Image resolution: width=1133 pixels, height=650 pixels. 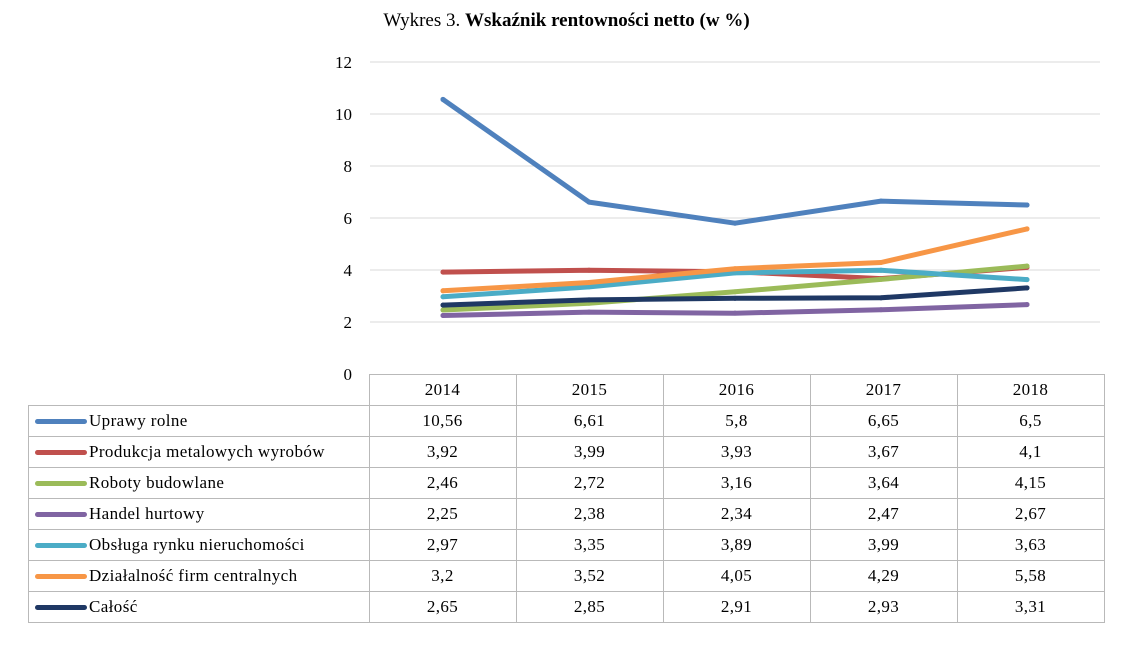 I want to click on data-label: 2,34, so click(x=736, y=514).